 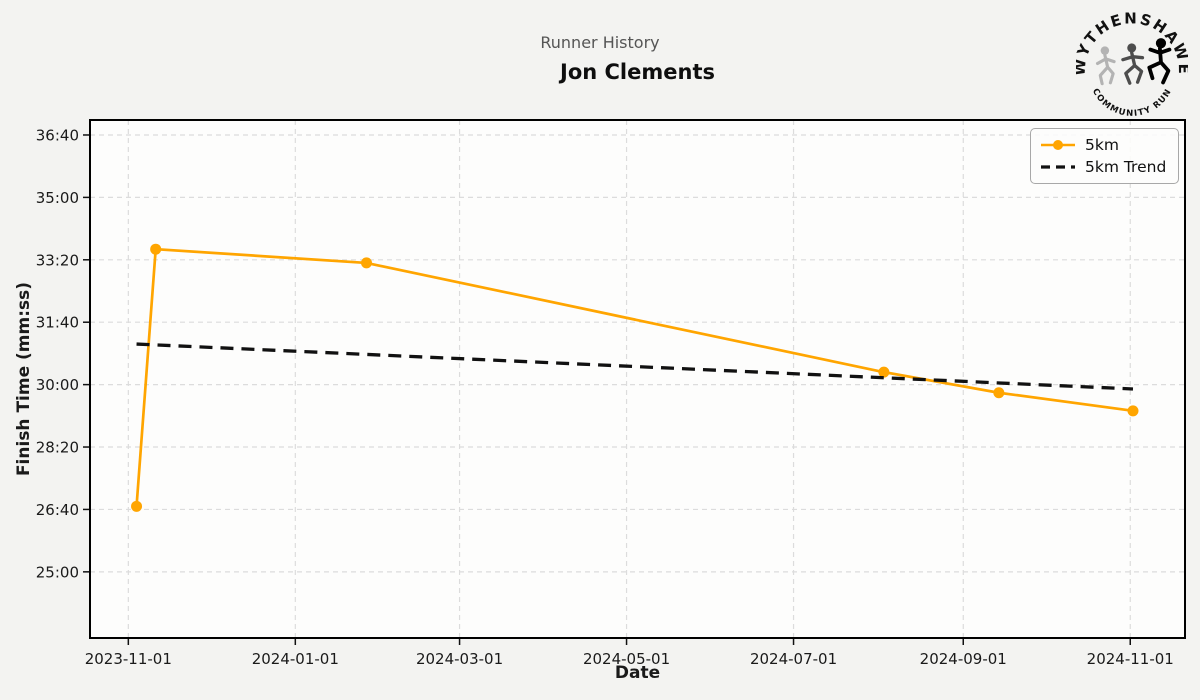 What do you see at coordinates (637, 72) in the screenshot?
I see `chart-title: Jon Clements` at bounding box center [637, 72].